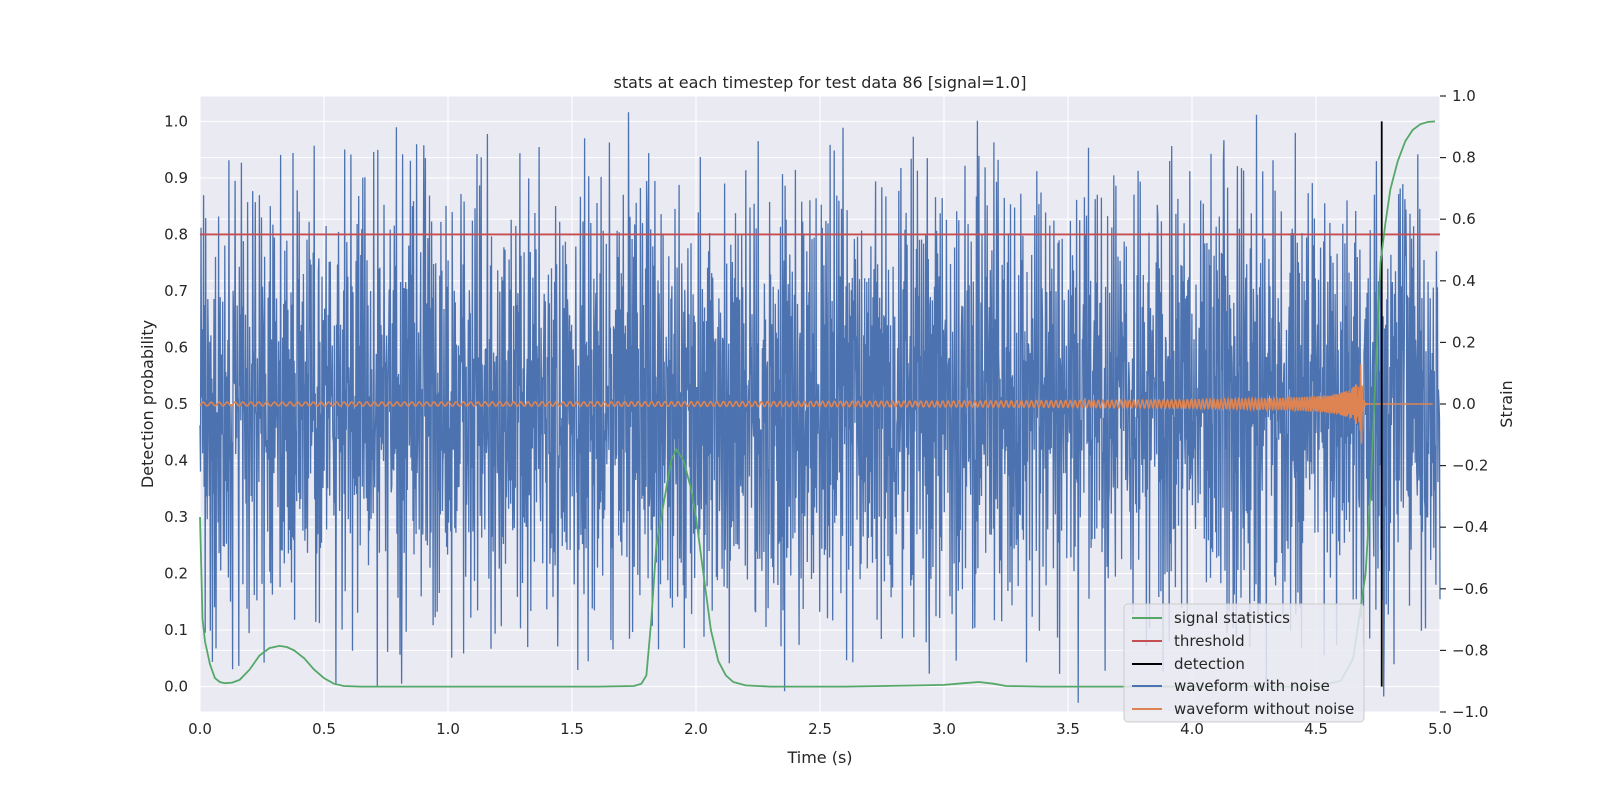 This screenshot has height=800, width=1600. I want to click on y-right-tick-label: −0.6, so click(1470, 589).